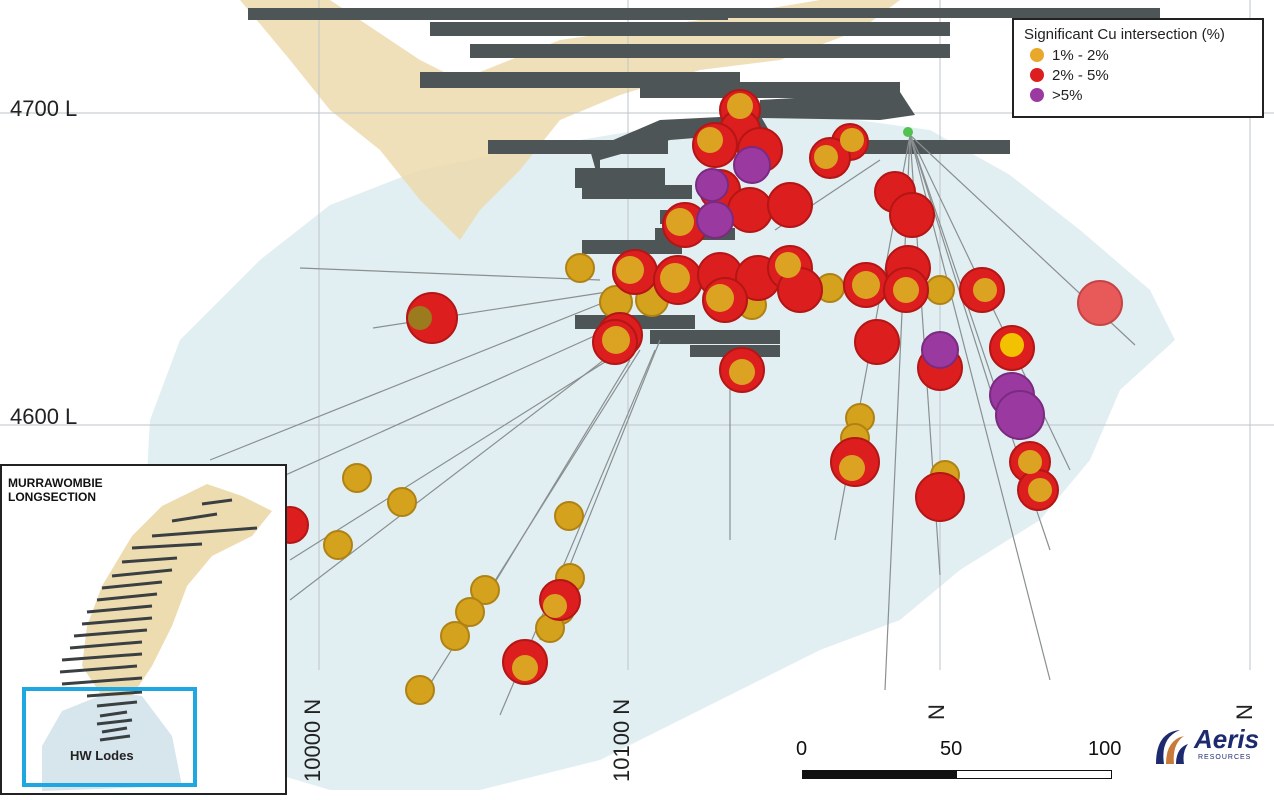 The width and height of the screenshot is (1274, 800). Describe the element at coordinates (157, 637) in the screenshot. I see `inset-diagram` at that location.